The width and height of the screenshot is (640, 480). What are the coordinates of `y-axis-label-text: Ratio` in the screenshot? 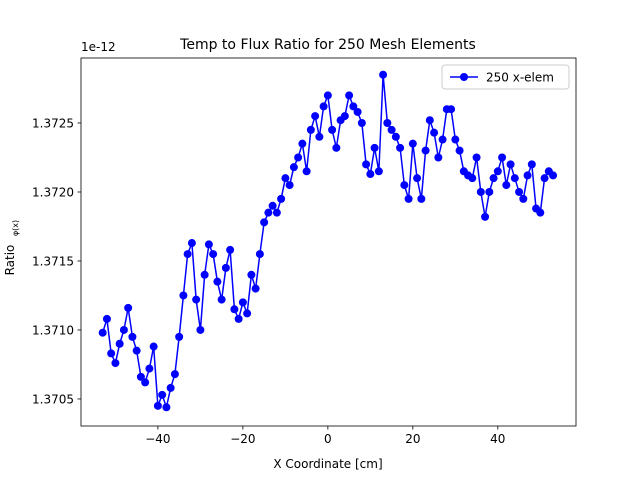 It's located at (10, 260).